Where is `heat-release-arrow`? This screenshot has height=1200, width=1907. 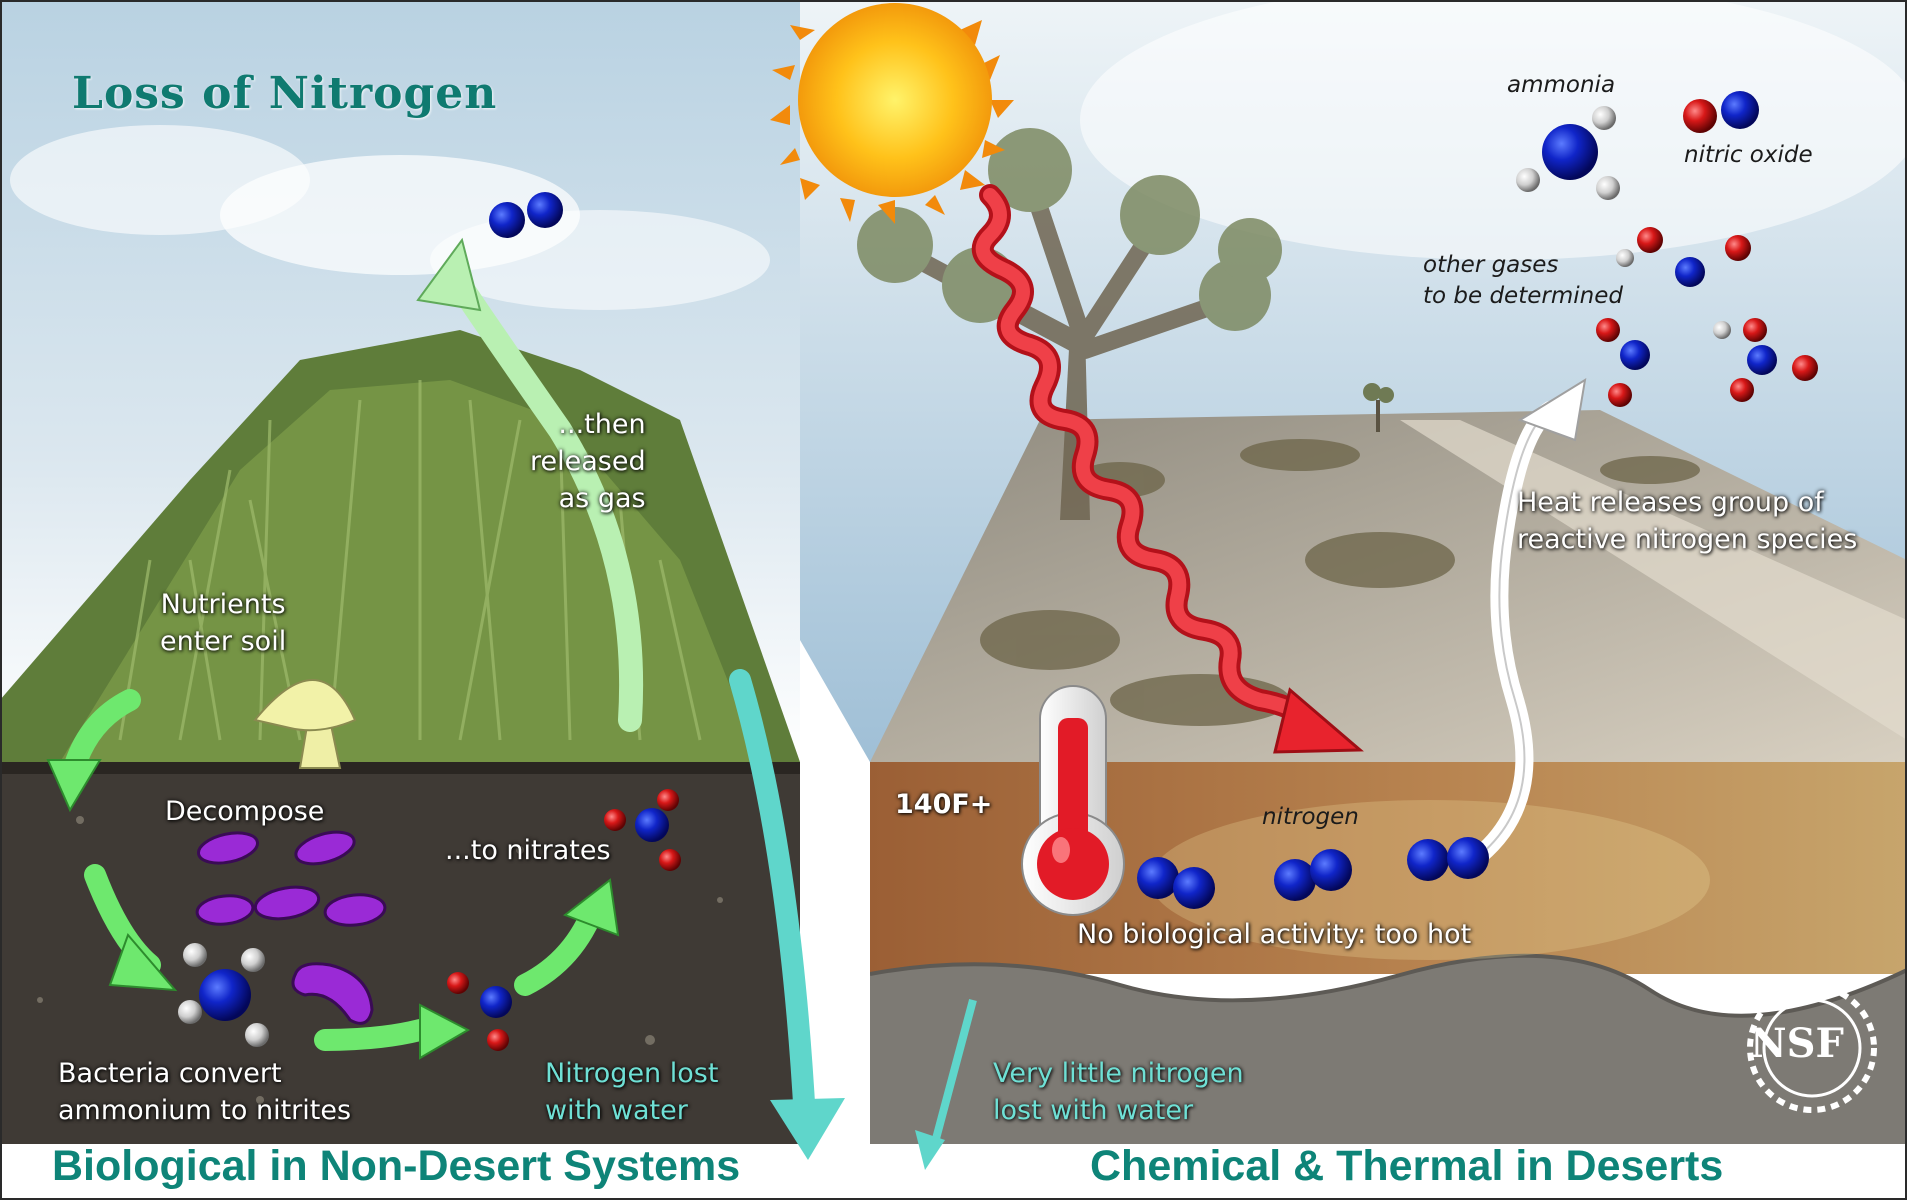
heat-release-arrow is located at coordinates (1529, 620).